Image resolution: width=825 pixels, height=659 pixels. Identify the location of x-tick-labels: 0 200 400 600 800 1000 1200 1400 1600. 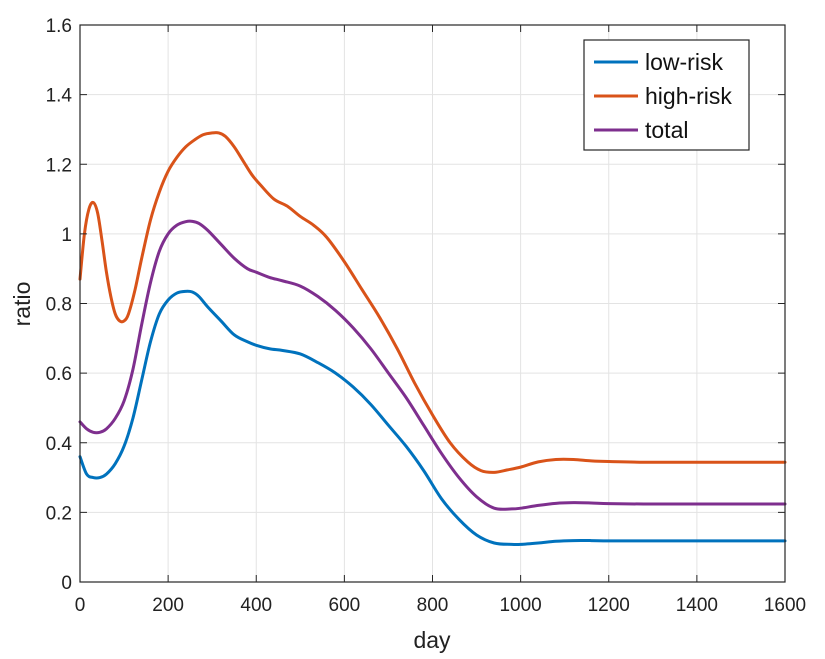
(440, 605).